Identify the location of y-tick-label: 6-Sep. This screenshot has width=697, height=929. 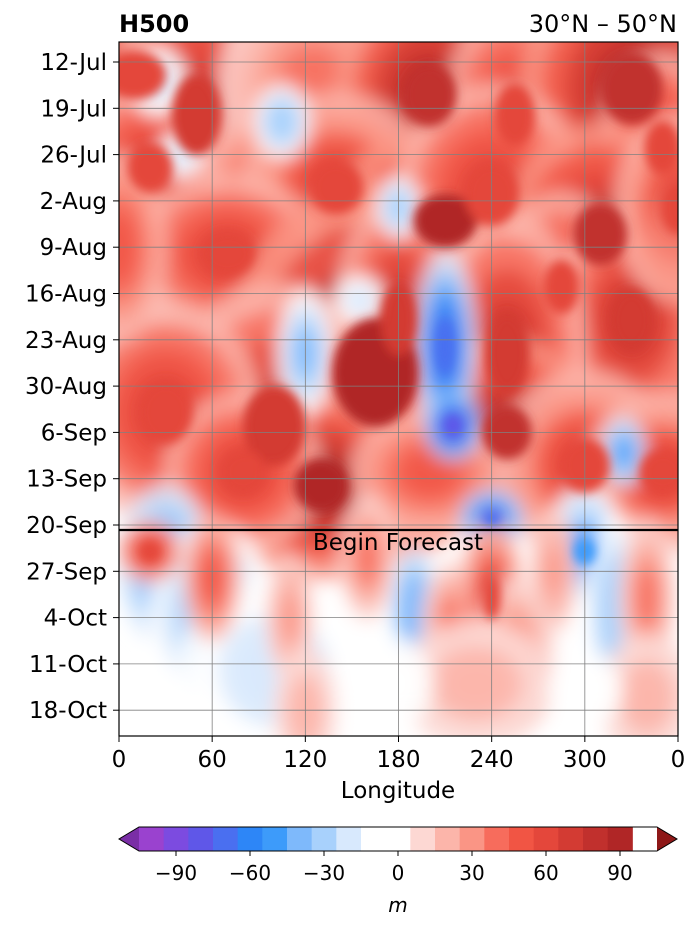
(74, 433).